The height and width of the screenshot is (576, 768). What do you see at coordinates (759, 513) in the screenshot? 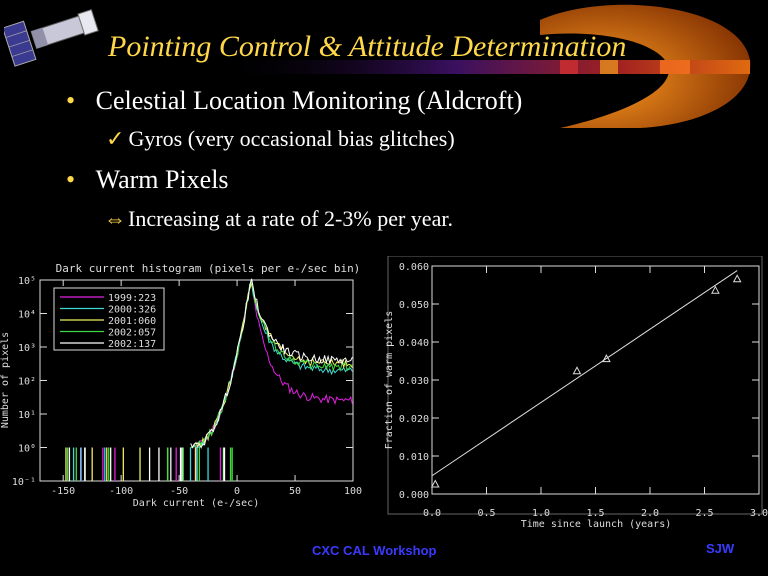
I see `x-tick-label: 3.0` at bounding box center [759, 513].